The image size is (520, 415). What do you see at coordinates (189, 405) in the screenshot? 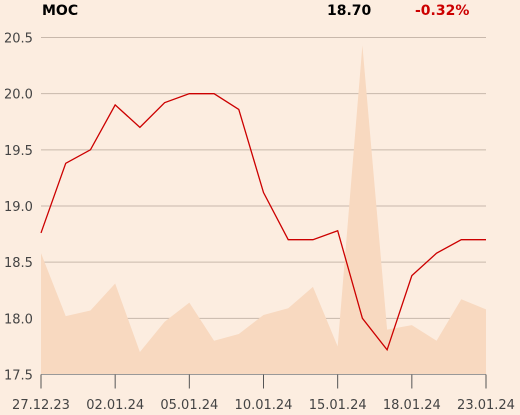
I see `x-tick-label: 05.01.24` at bounding box center [189, 405].